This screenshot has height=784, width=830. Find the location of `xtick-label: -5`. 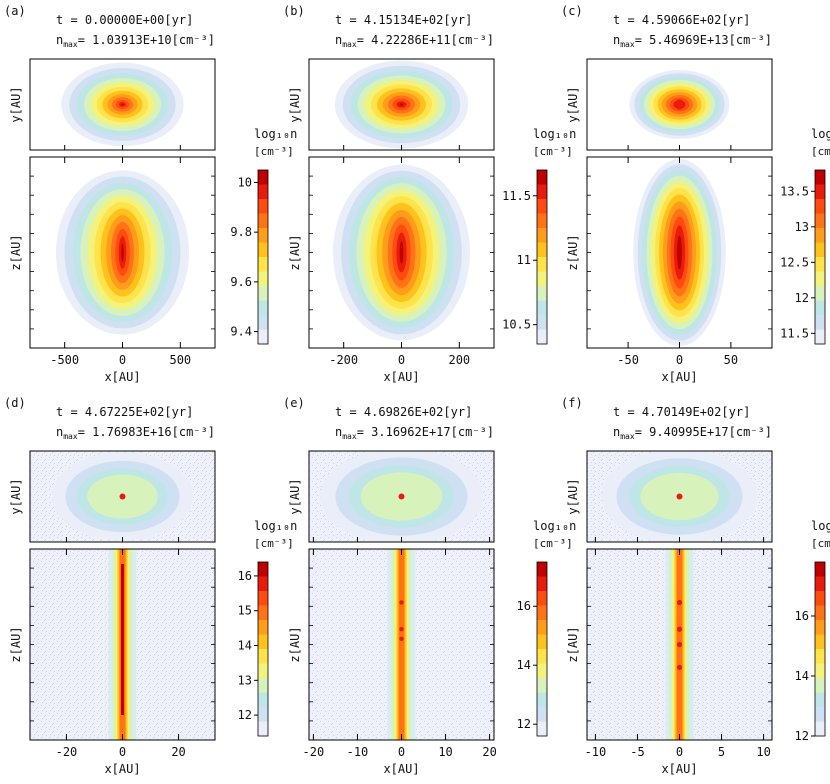

xtick-label: -5 is located at coordinates (637, 752).